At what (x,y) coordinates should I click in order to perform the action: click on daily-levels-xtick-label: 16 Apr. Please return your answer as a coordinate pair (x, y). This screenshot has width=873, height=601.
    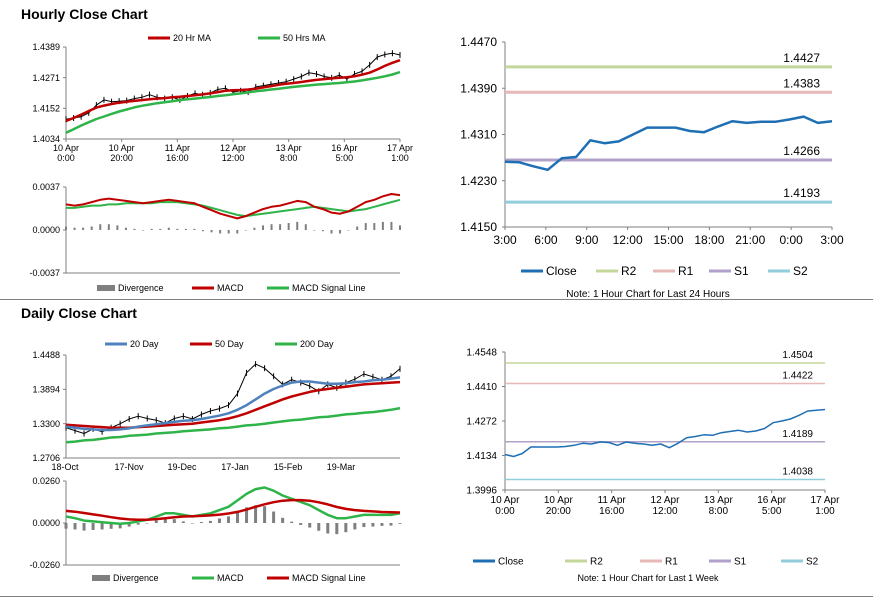
    Looking at the image, I should click on (772, 500).